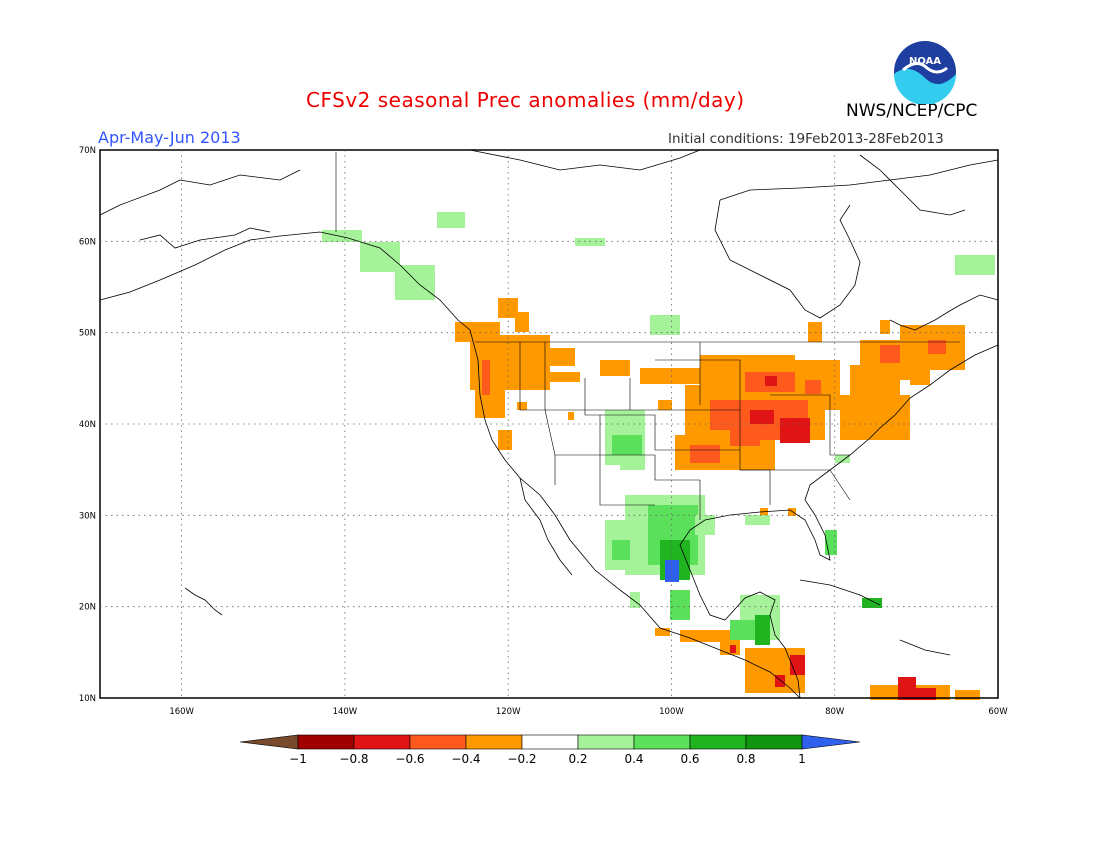 The height and width of the screenshot is (850, 1100). Describe the element at coordinates (521, 759) in the screenshot. I see `colorbar-label: −0.2` at that location.